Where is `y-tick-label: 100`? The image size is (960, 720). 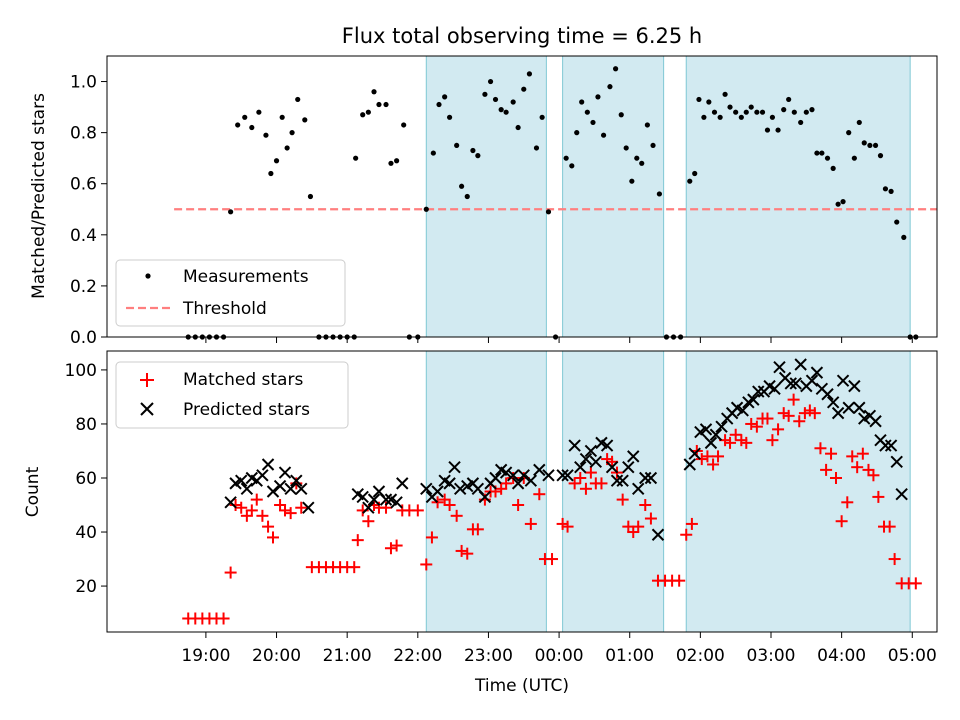 y-tick-label: 100 is located at coordinates (81, 371).